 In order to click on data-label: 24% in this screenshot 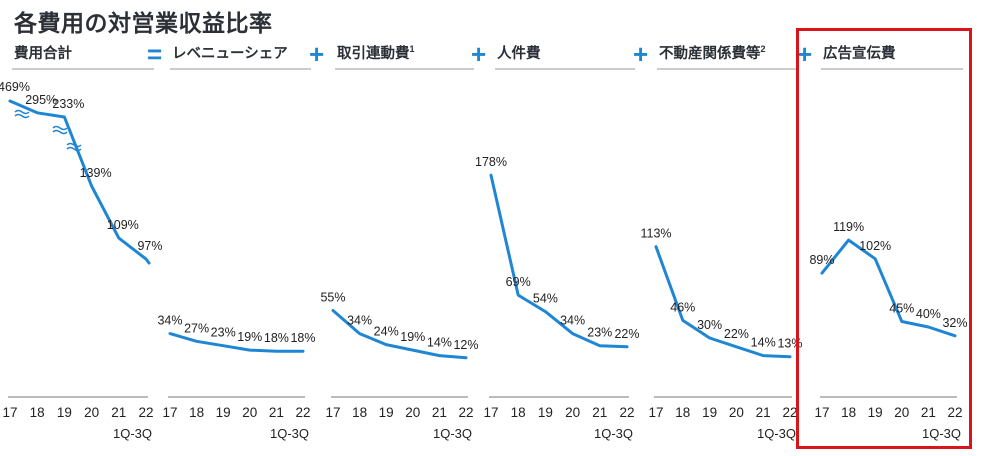, I will do `click(386, 332)`.